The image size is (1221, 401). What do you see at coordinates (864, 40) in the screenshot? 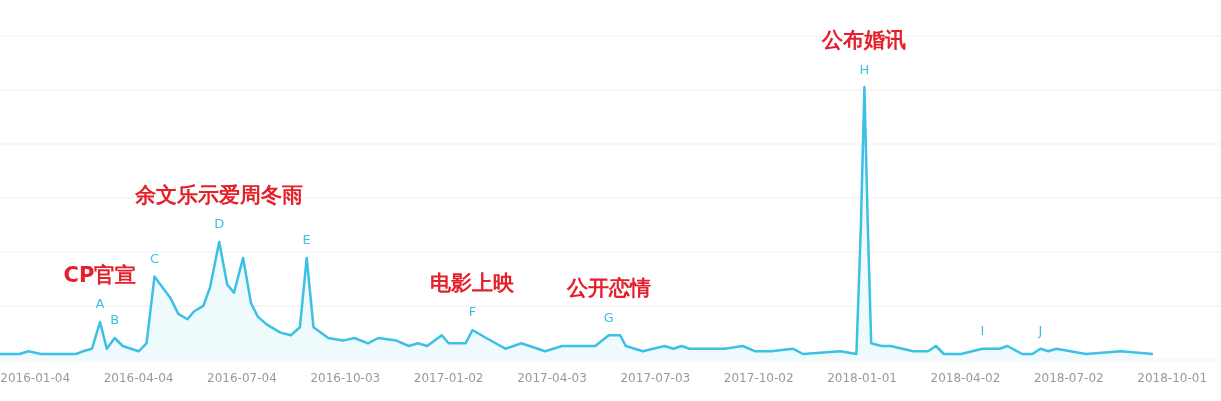
I see `annotation: 公布婚讯` at bounding box center [864, 40].